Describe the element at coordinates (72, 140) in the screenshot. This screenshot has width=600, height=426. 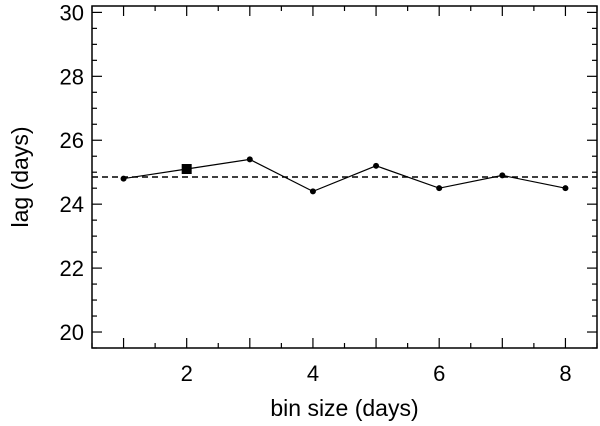
I see `y-tick-label: 26` at that location.